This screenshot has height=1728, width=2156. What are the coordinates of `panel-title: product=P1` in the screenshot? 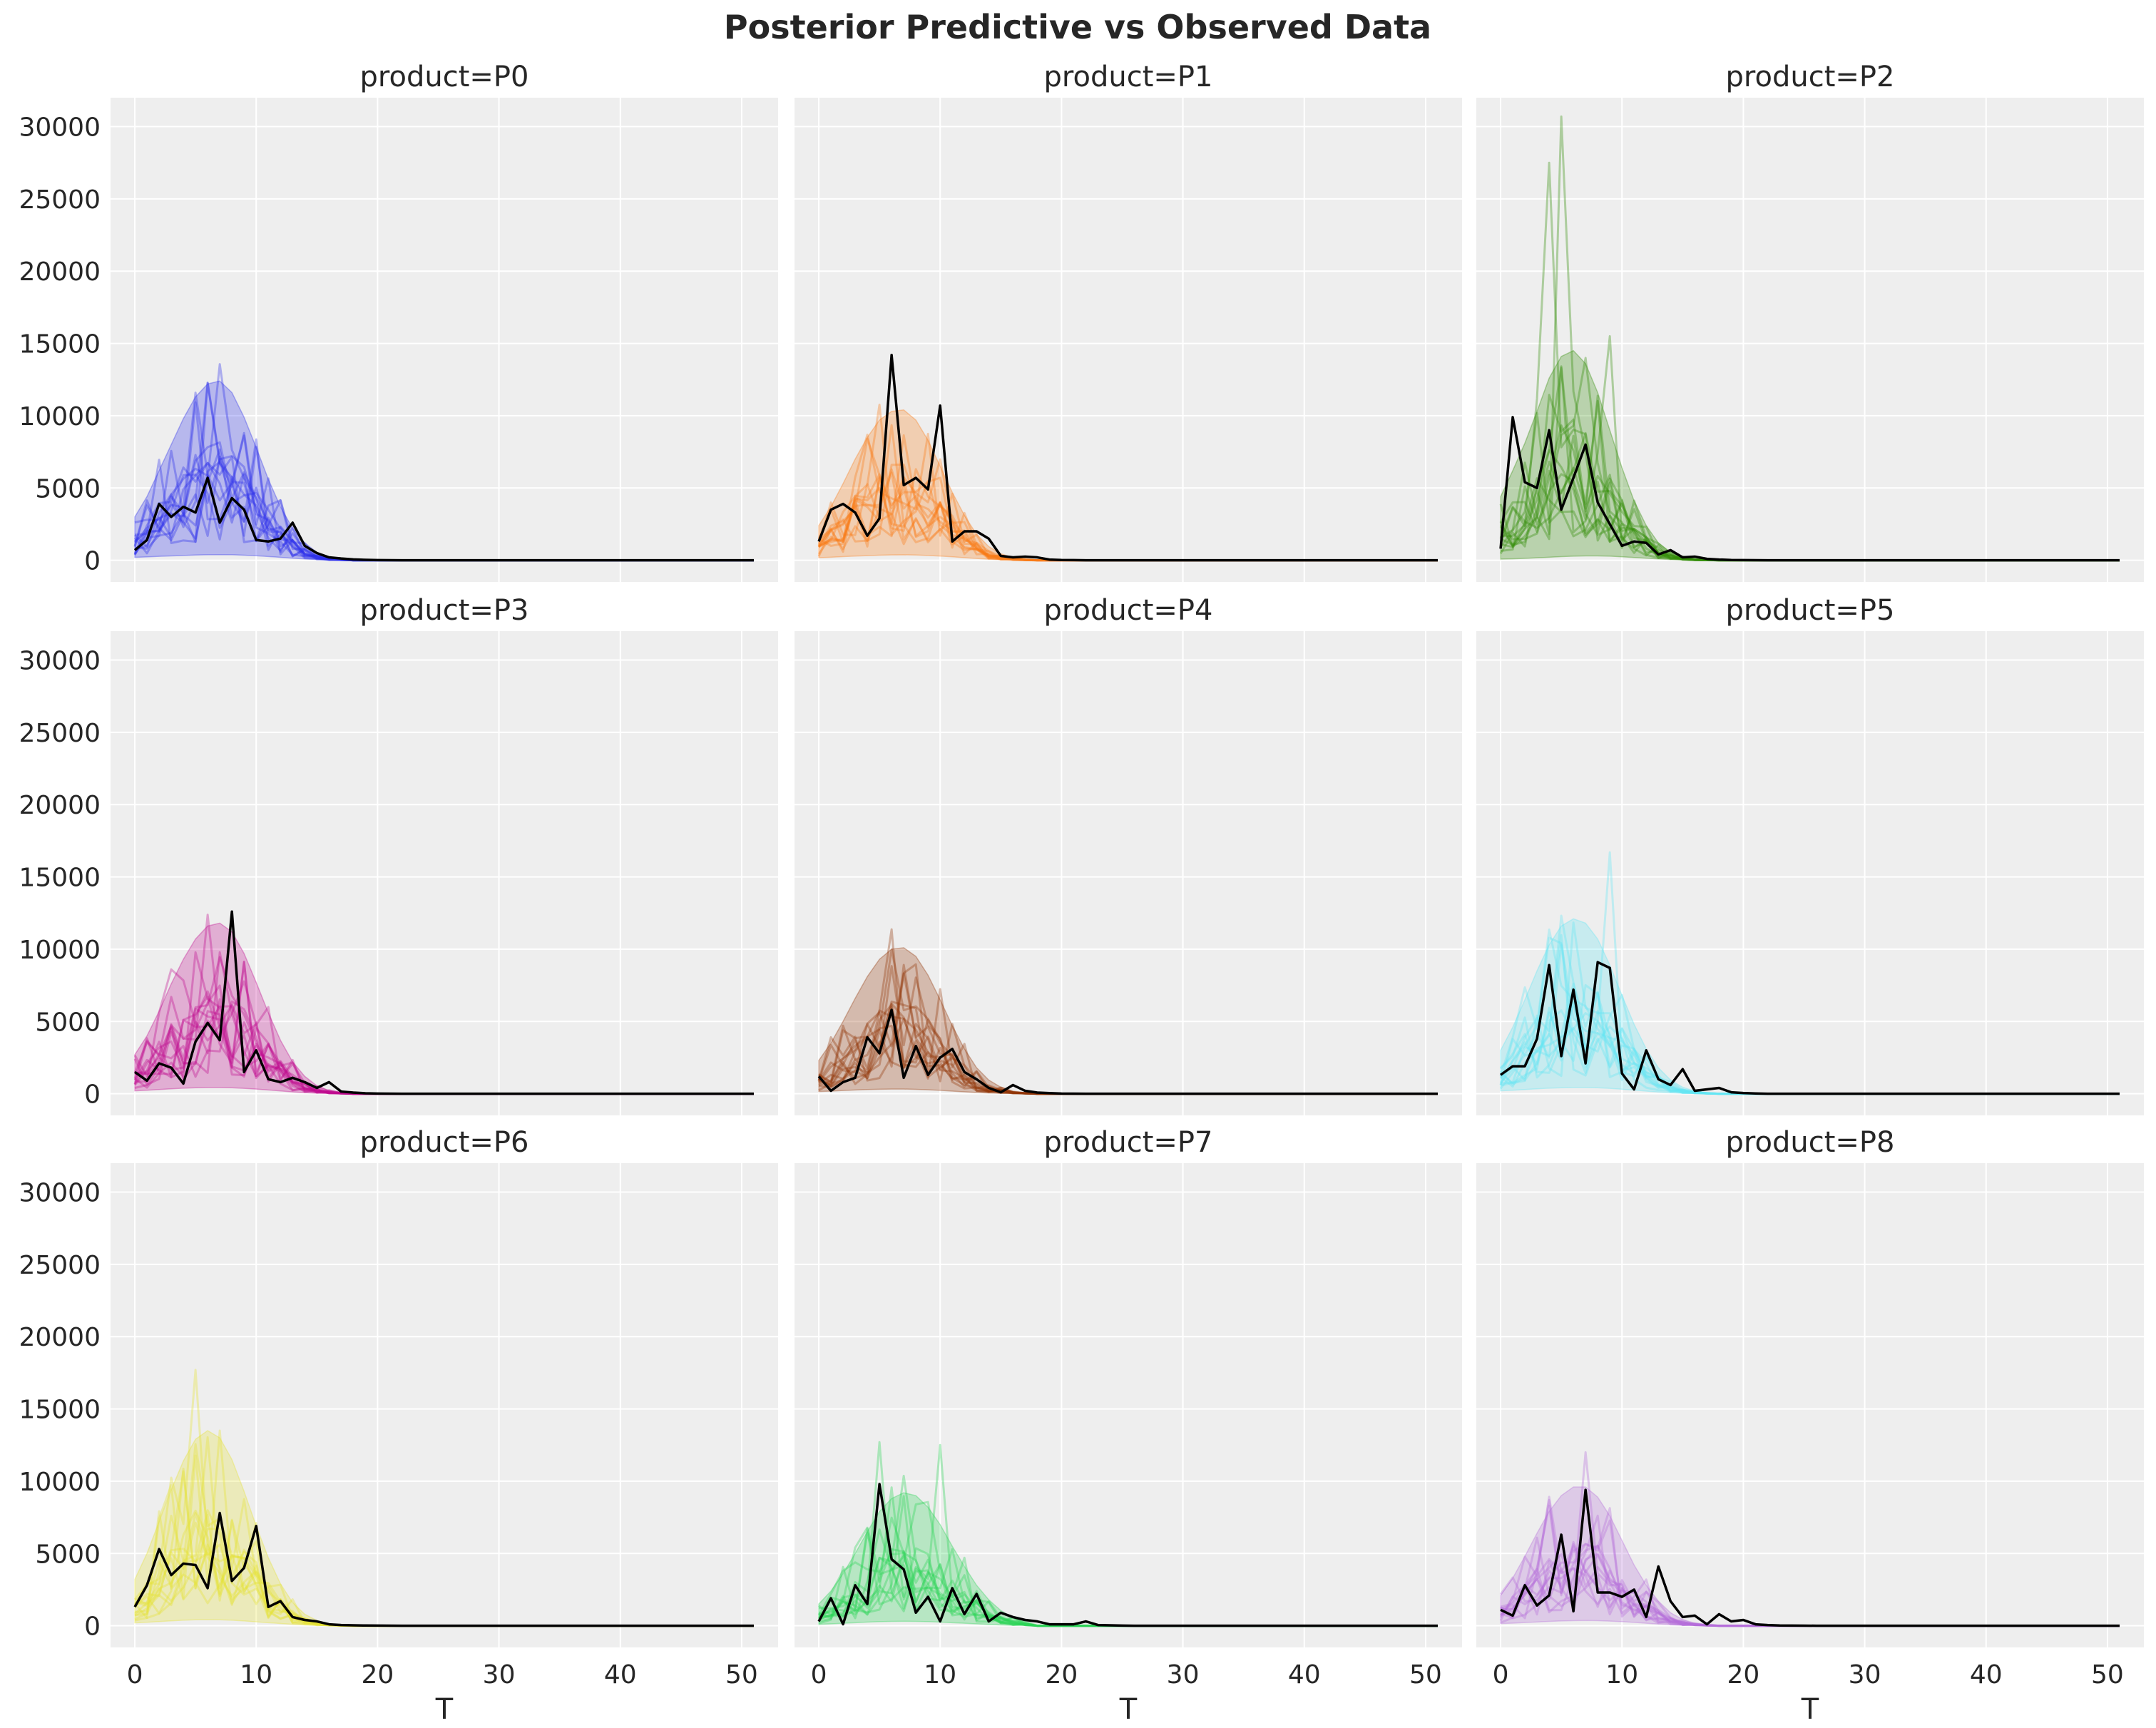 It's located at (1128, 77).